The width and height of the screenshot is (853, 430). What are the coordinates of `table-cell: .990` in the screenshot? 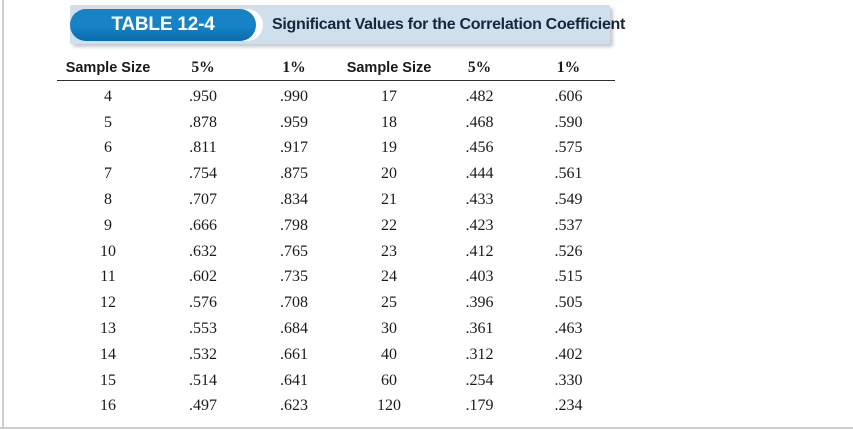 It's located at (294, 96).